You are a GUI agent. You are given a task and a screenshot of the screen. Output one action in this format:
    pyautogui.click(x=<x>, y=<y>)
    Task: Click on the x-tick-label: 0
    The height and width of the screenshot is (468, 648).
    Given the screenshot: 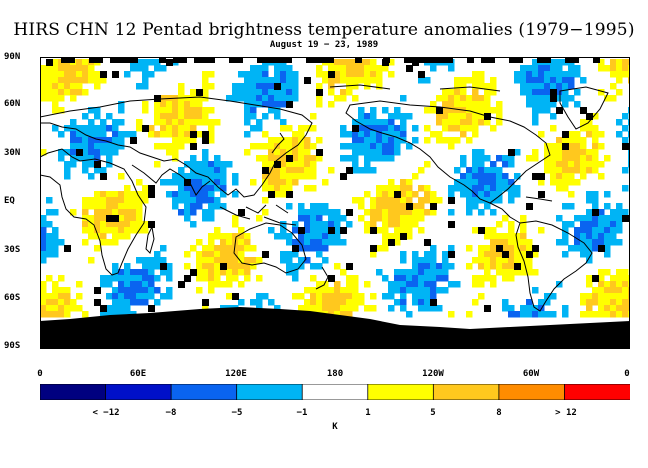 What is the action you would take?
    pyautogui.click(x=40, y=374)
    